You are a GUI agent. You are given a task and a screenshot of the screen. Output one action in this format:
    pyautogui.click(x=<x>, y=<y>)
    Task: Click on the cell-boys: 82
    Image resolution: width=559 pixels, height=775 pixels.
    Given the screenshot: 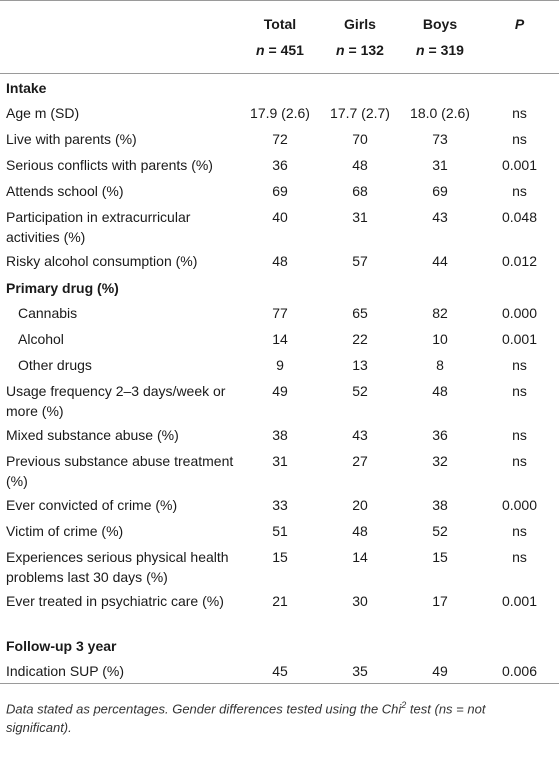 What is the action you would take?
    pyautogui.click(x=440, y=312)
    